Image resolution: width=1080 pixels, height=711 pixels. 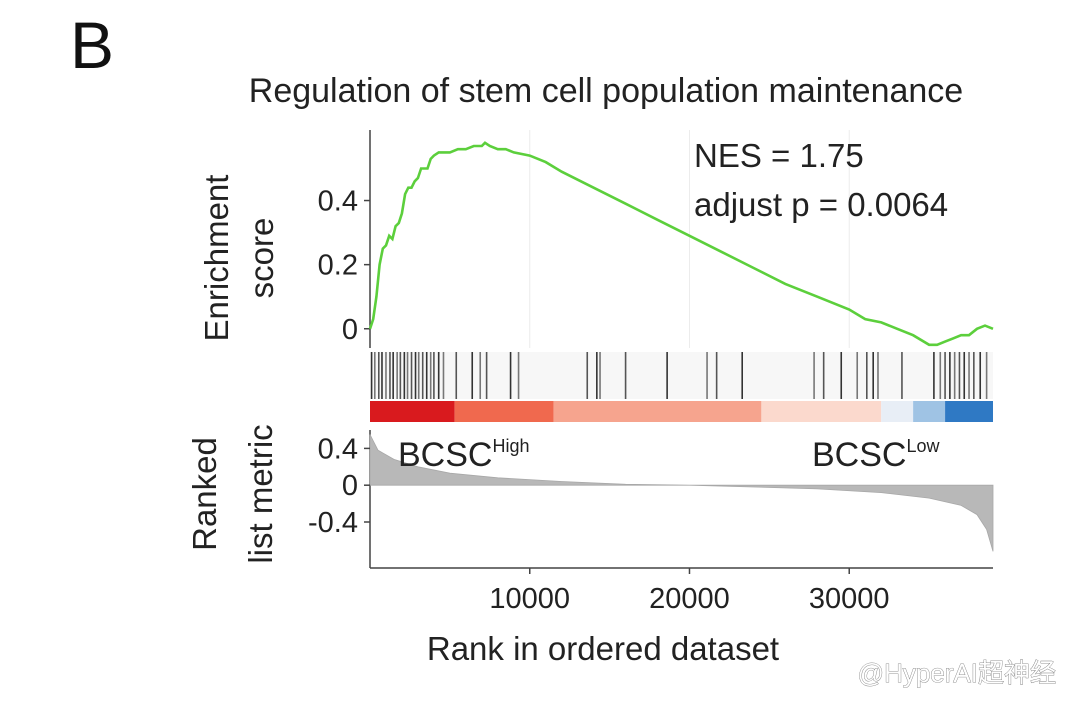 What do you see at coordinates (261, 258) in the screenshot?
I see `enrichment-ylabel-line2: score` at bounding box center [261, 258].